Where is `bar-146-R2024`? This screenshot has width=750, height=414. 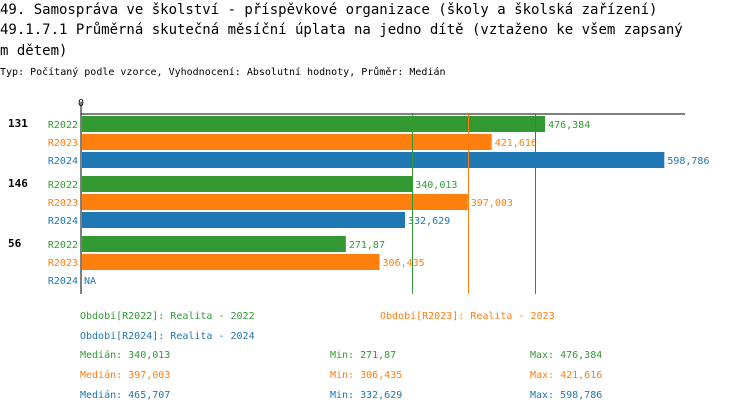
bar-146-R2024 is located at coordinates (244, 220).